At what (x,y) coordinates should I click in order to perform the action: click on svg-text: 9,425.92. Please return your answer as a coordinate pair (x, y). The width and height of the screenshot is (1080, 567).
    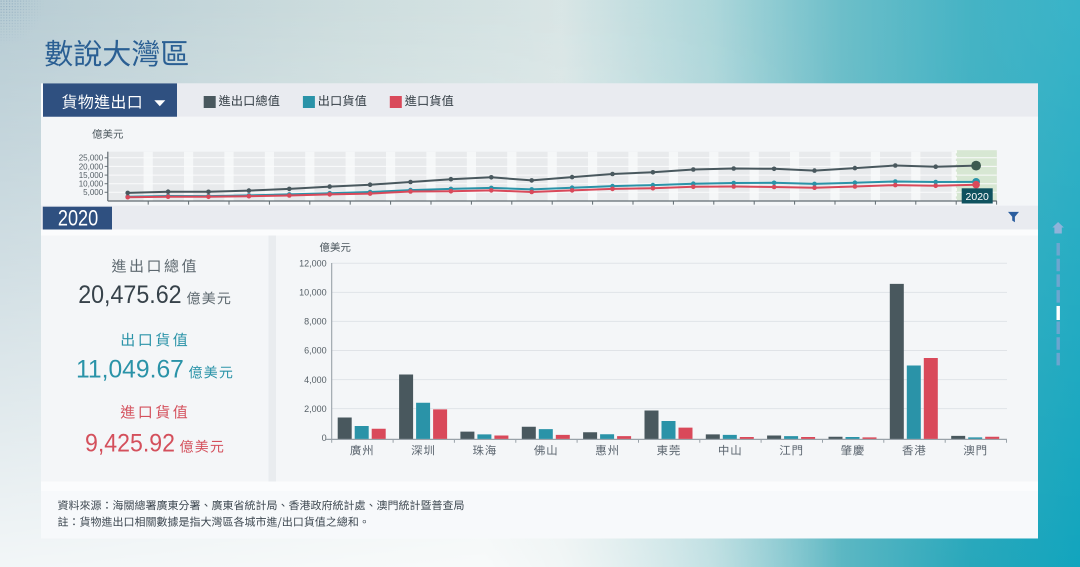
    Looking at the image, I should click on (130, 444).